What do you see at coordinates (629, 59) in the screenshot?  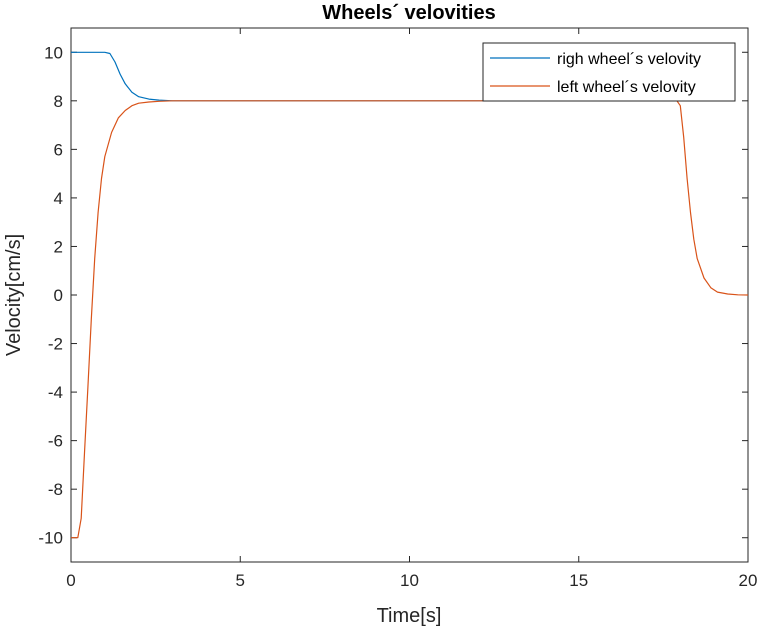 I see `legend-label: righ wheel´s velovity` at bounding box center [629, 59].